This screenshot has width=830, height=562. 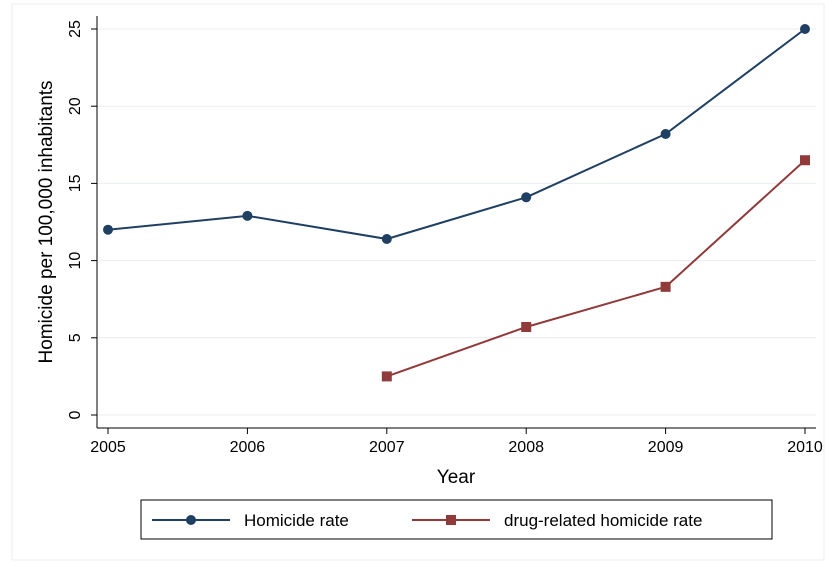 What do you see at coordinates (451, 520) in the screenshot?
I see `legend-marker-drug-related` at bounding box center [451, 520].